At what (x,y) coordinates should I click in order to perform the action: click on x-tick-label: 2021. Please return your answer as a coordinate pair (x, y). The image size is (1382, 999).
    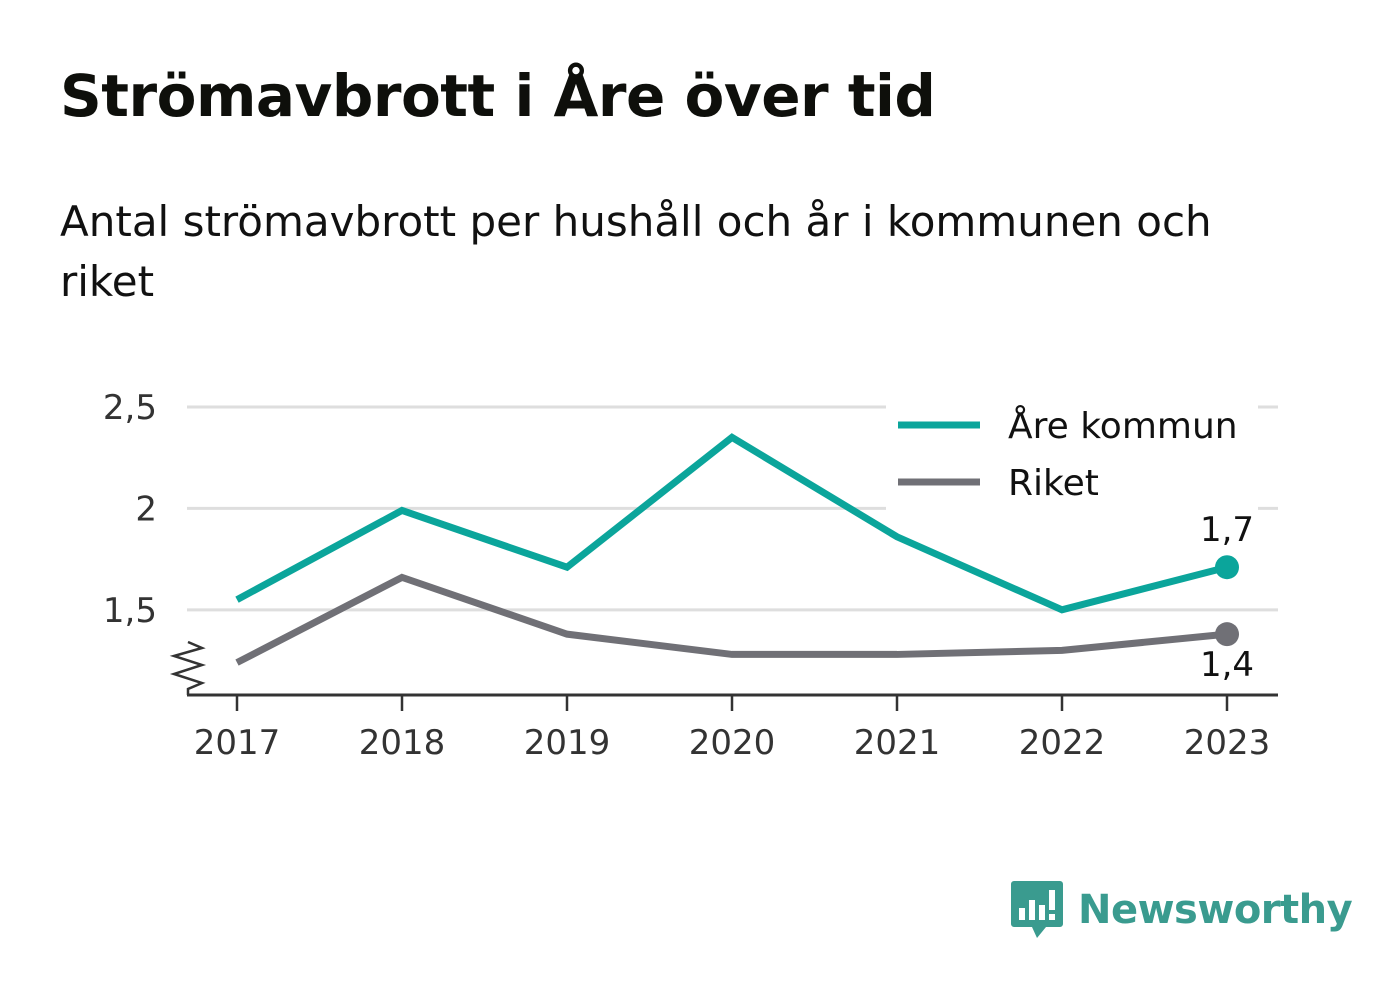
    Looking at the image, I should click on (897, 743).